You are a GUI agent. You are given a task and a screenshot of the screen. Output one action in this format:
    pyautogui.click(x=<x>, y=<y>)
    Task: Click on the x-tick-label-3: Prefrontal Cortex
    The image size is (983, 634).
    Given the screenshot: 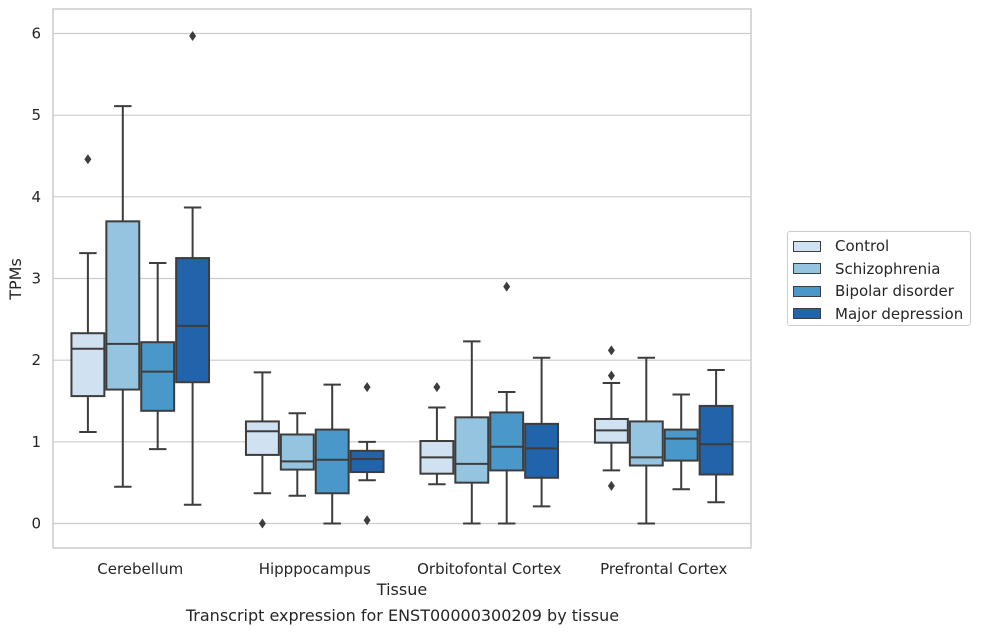 What is the action you would take?
    pyautogui.click(x=663, y=569)
    